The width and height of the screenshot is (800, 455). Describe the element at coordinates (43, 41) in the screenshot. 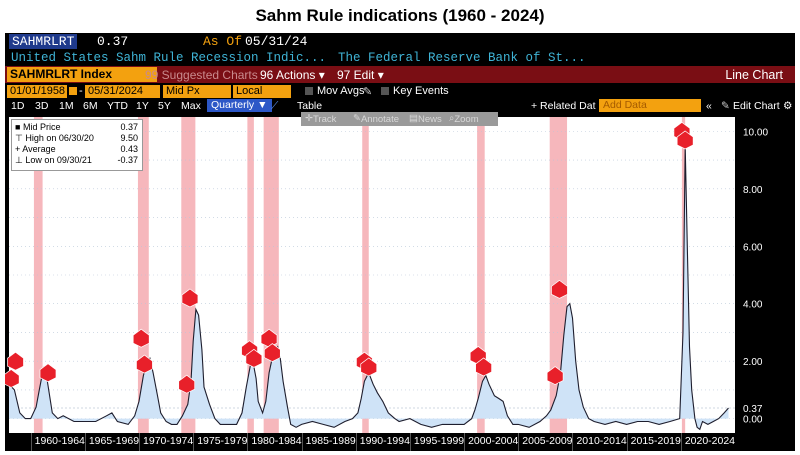

I see `ticker-symbol: SAHMRLRT` at that location.